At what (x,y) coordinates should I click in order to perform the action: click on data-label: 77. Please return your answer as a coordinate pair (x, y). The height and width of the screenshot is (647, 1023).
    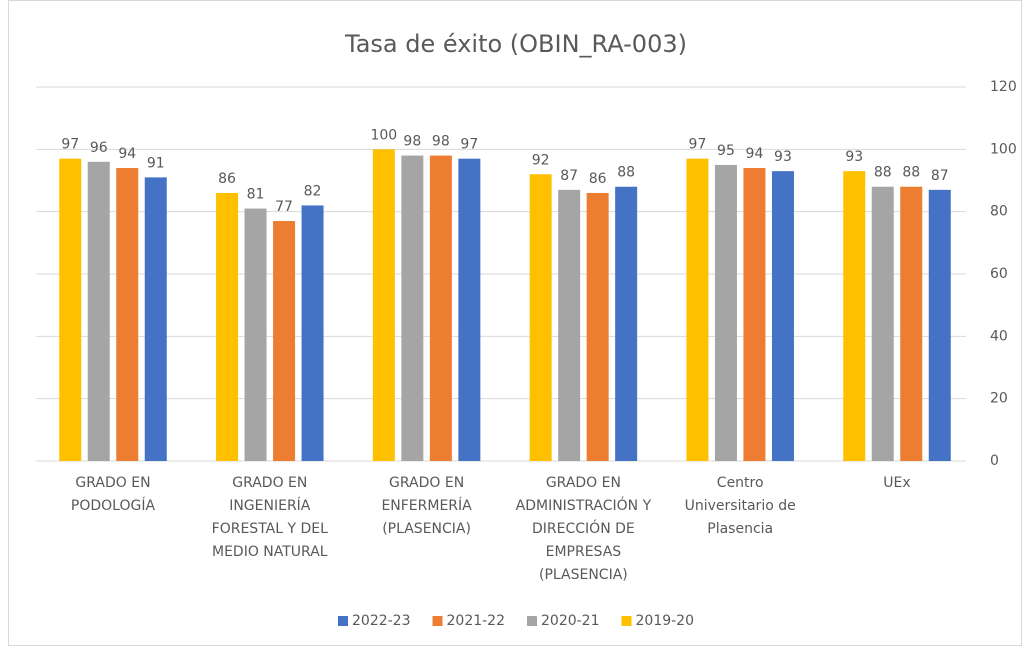
    Looking at the image, I should click on (284, 207).